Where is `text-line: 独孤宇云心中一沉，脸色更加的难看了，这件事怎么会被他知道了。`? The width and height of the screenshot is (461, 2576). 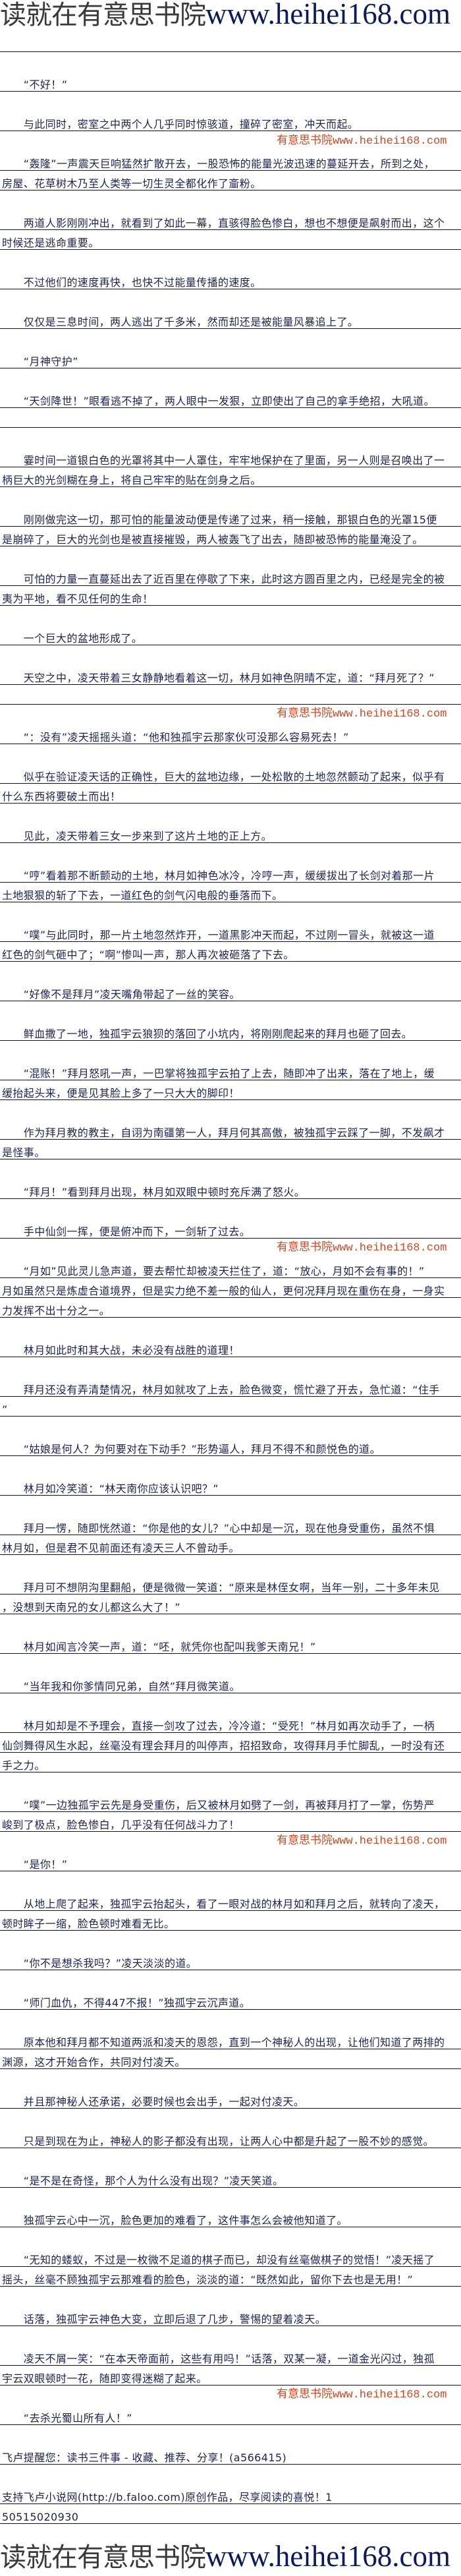 text-line: 独孤宇云心中一沉，脸色更加的难看了，这件事怎么会被他知道了。 is located at coordinates (230, 2217).